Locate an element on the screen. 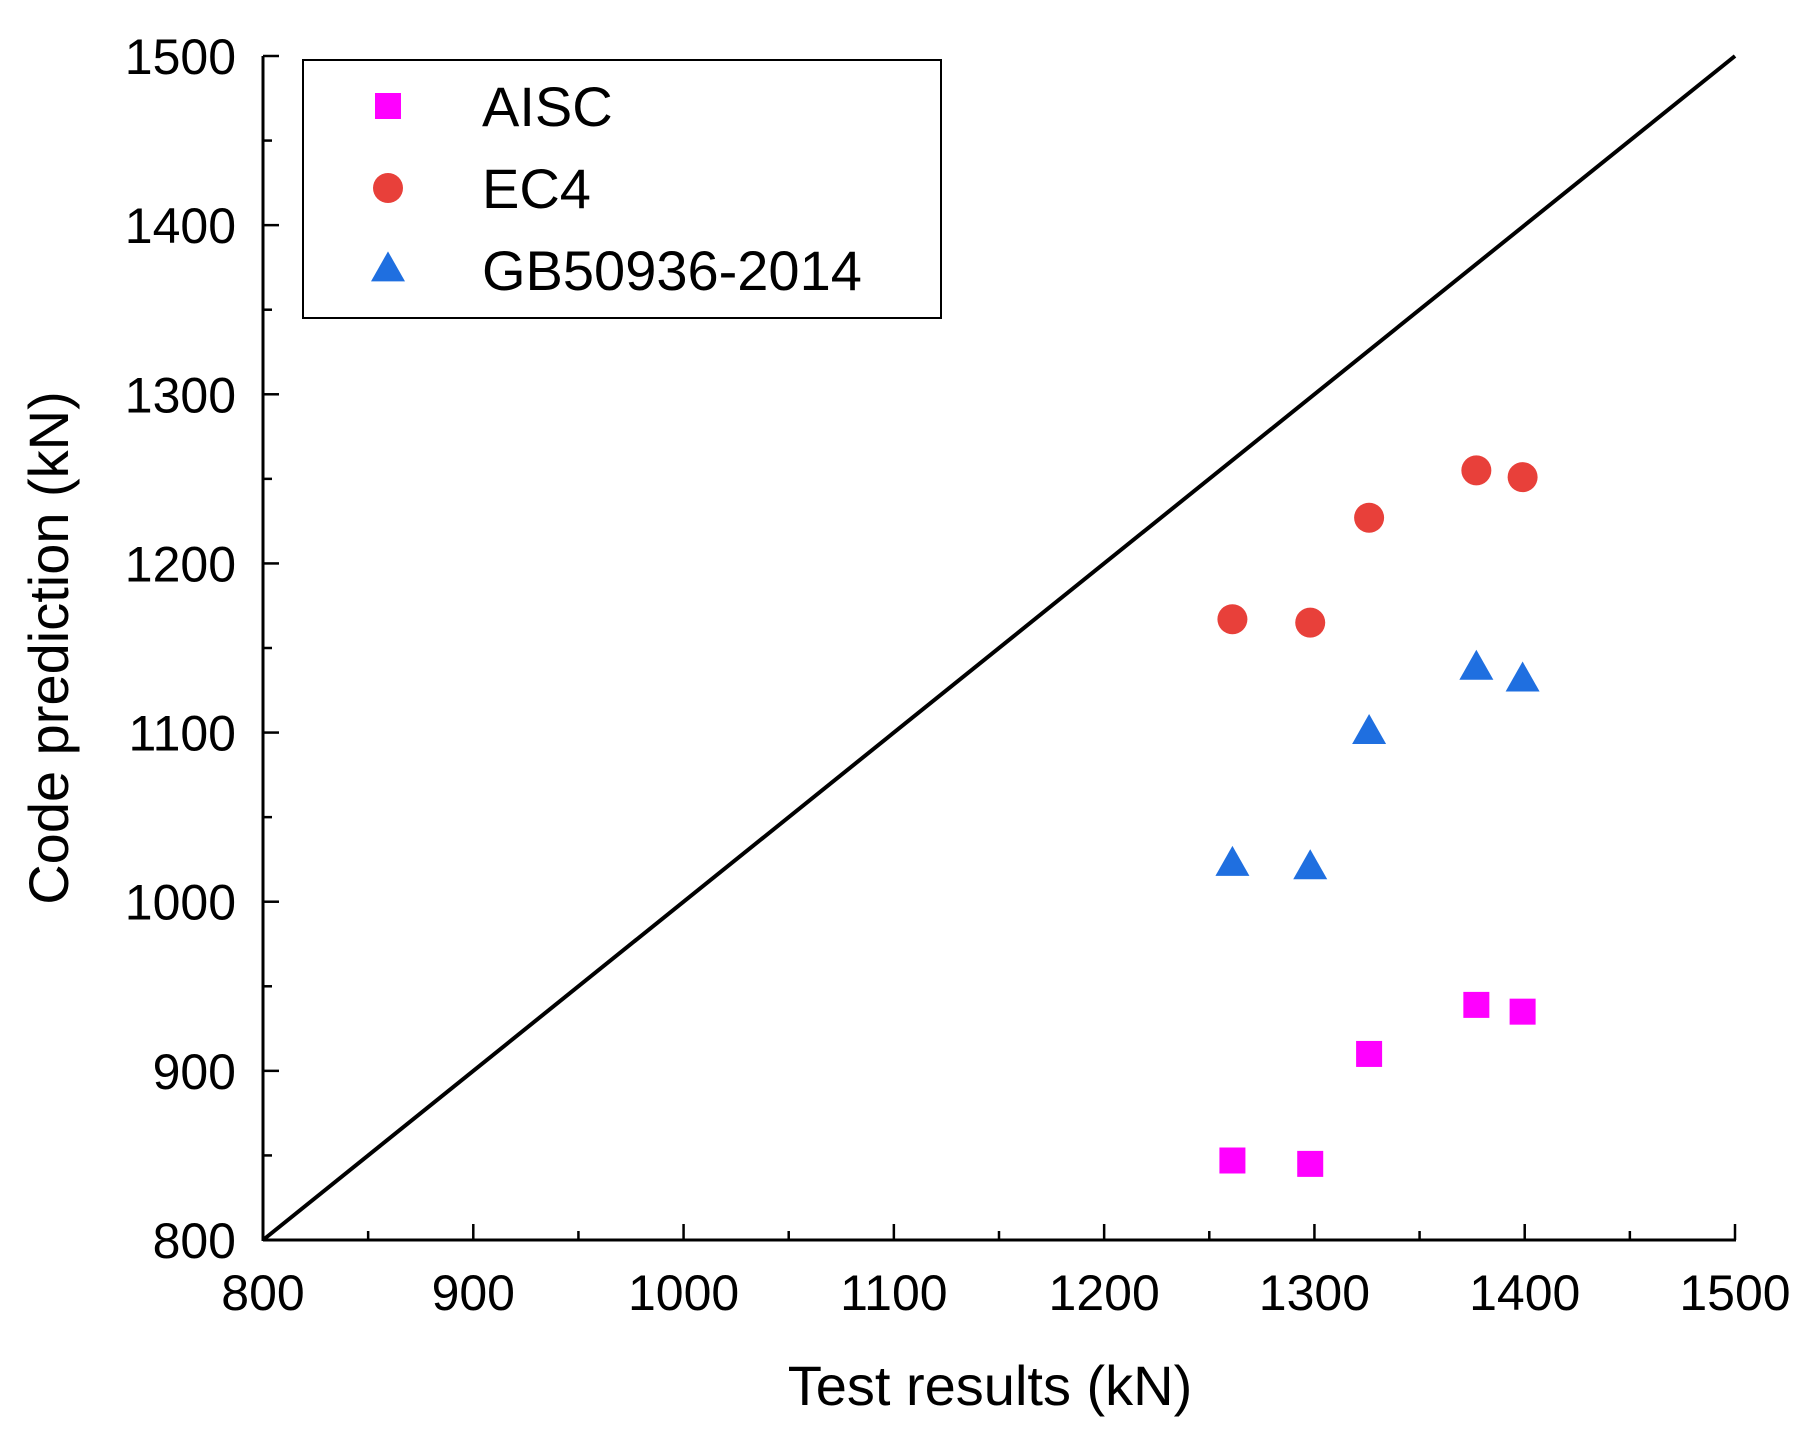 The image size is (1812, 1434). x-axis-title: Test results (kN) is located at coordinates (990, 1385).